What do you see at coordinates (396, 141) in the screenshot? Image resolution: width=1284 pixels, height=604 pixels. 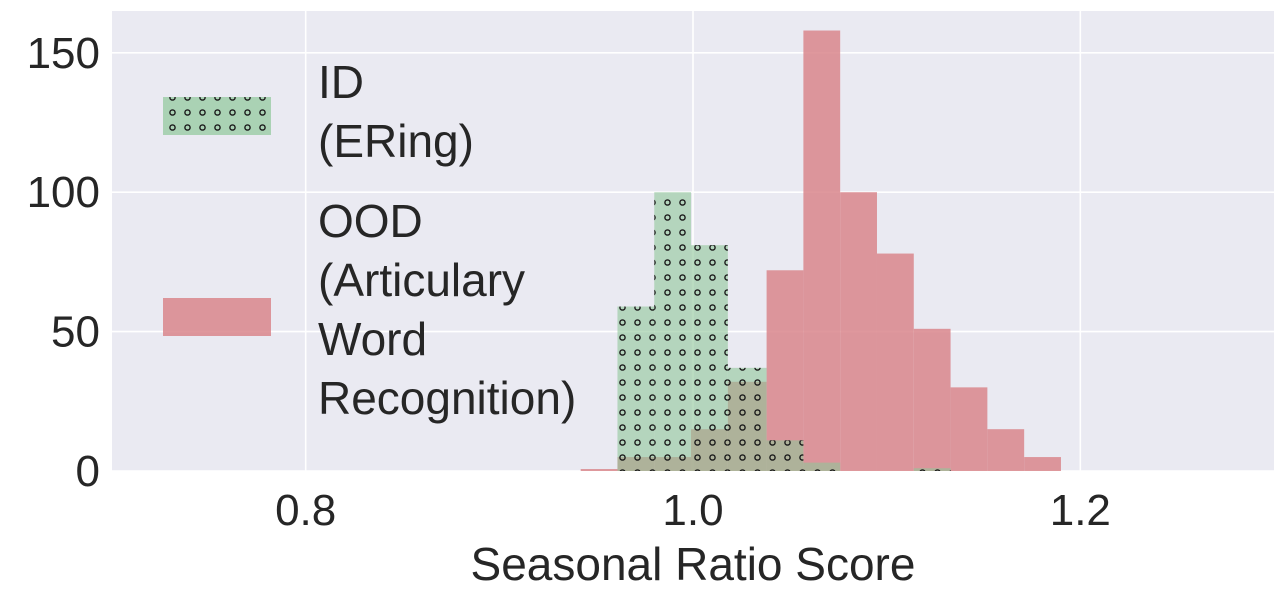 I see `legend-label-line: (ERing)` at bounding box center [396, 141].